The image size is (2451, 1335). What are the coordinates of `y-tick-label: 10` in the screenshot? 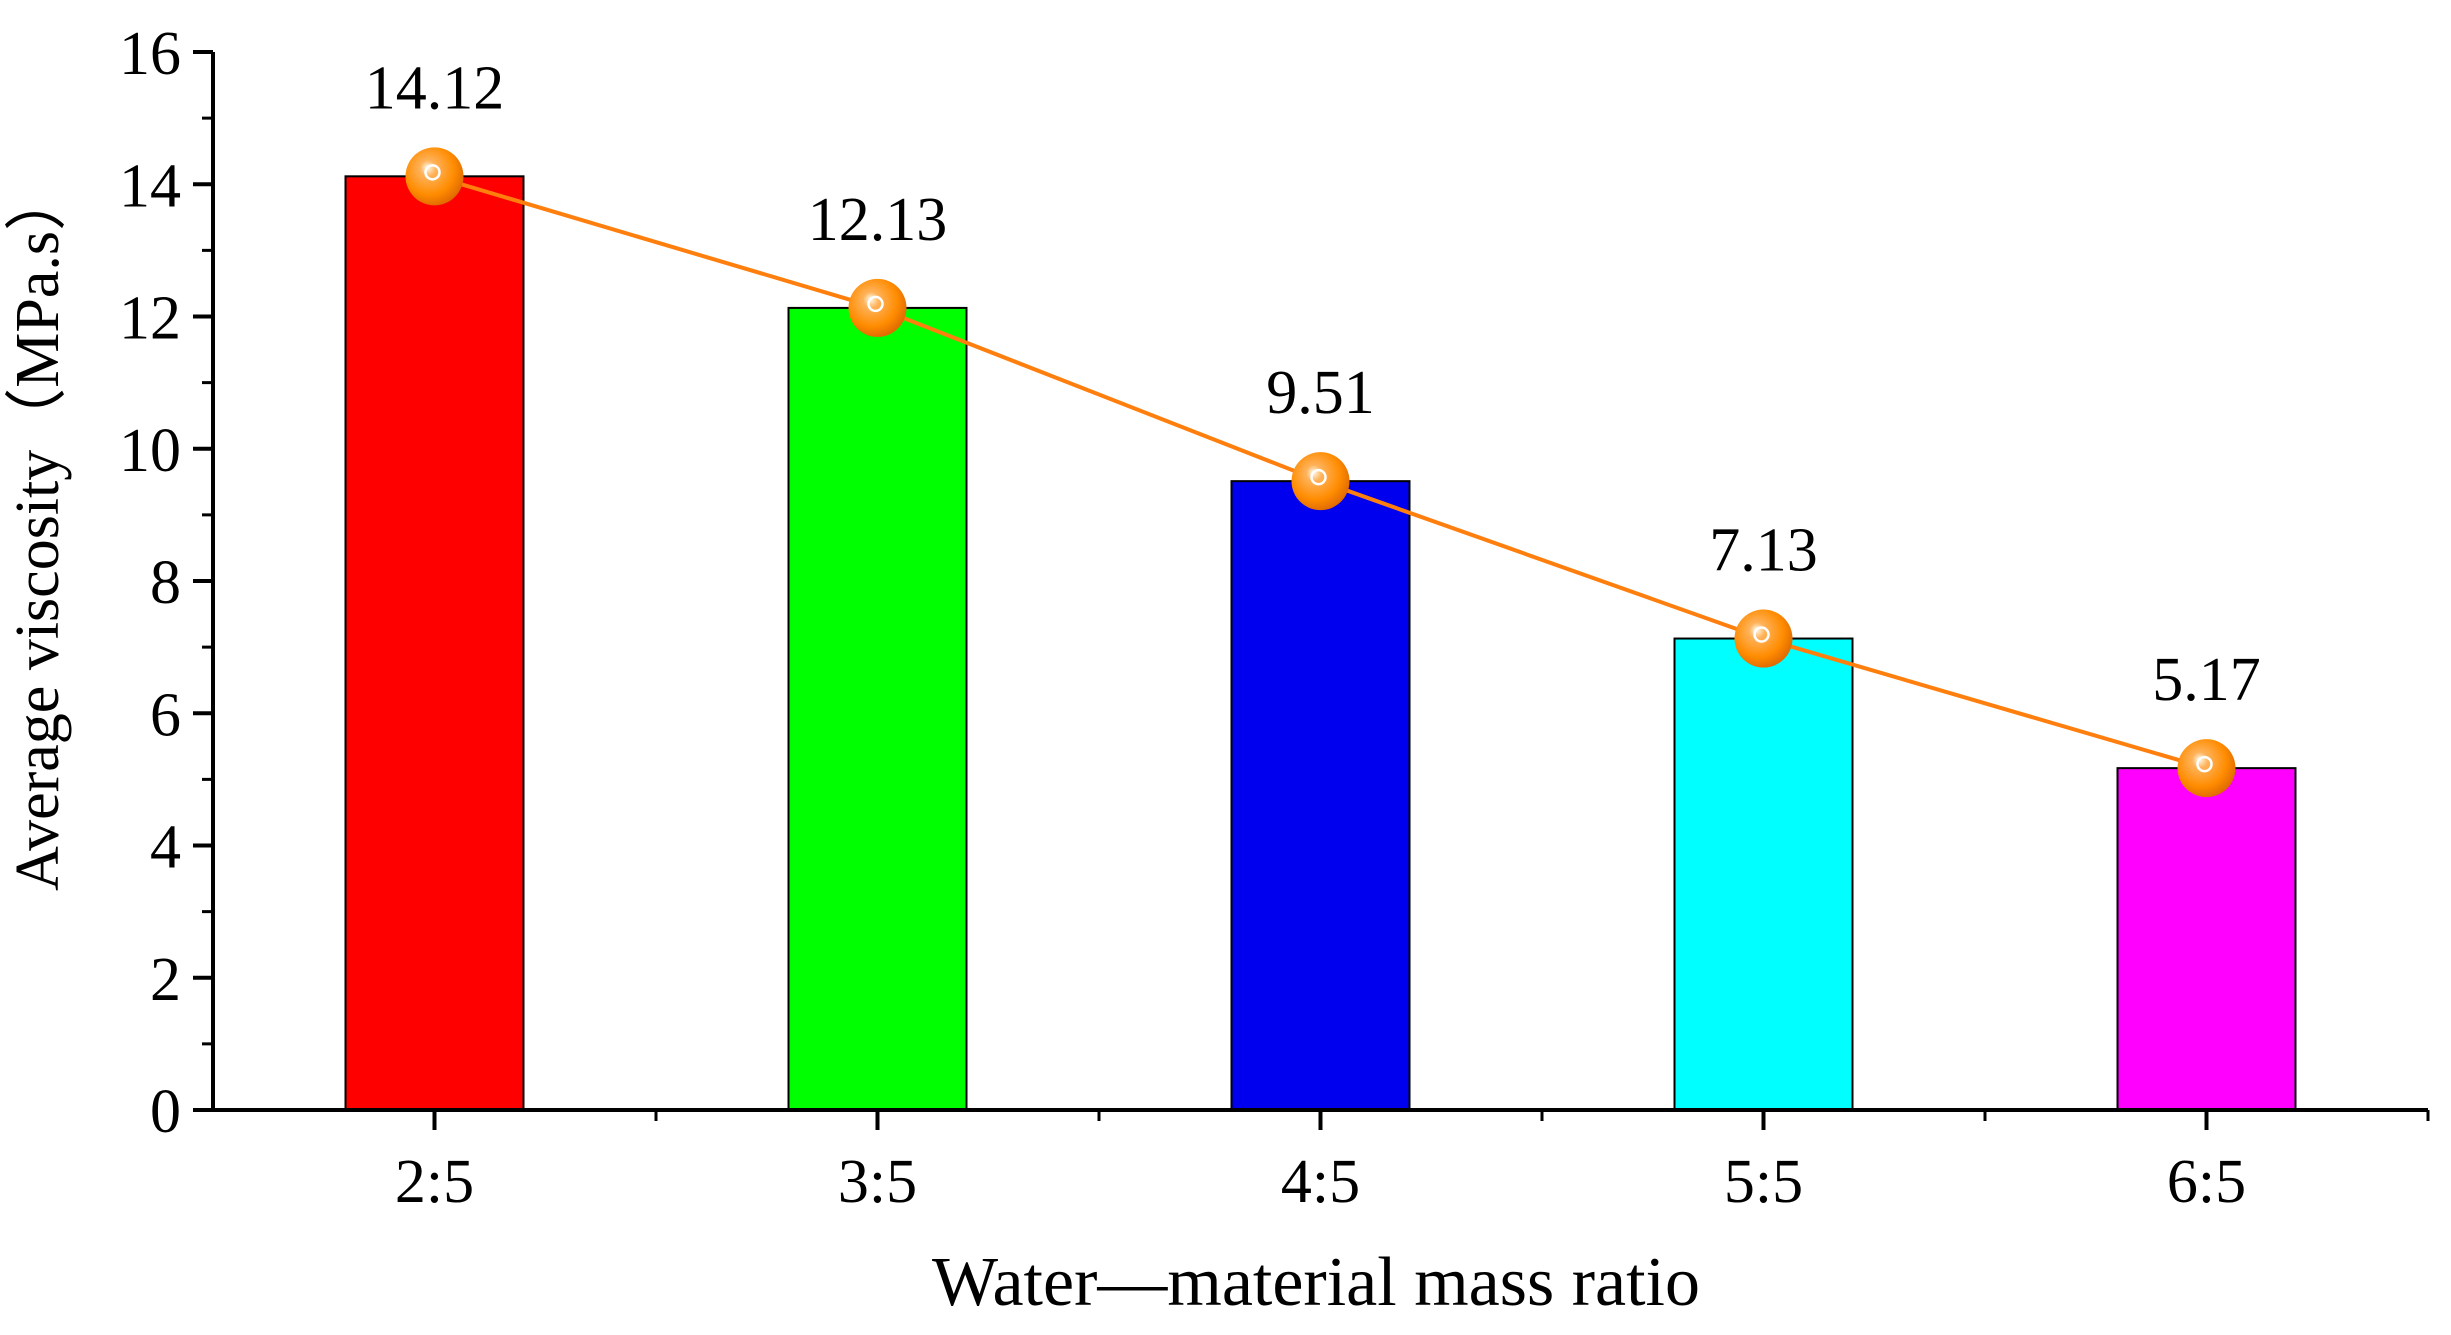 It's located at (150, 451).